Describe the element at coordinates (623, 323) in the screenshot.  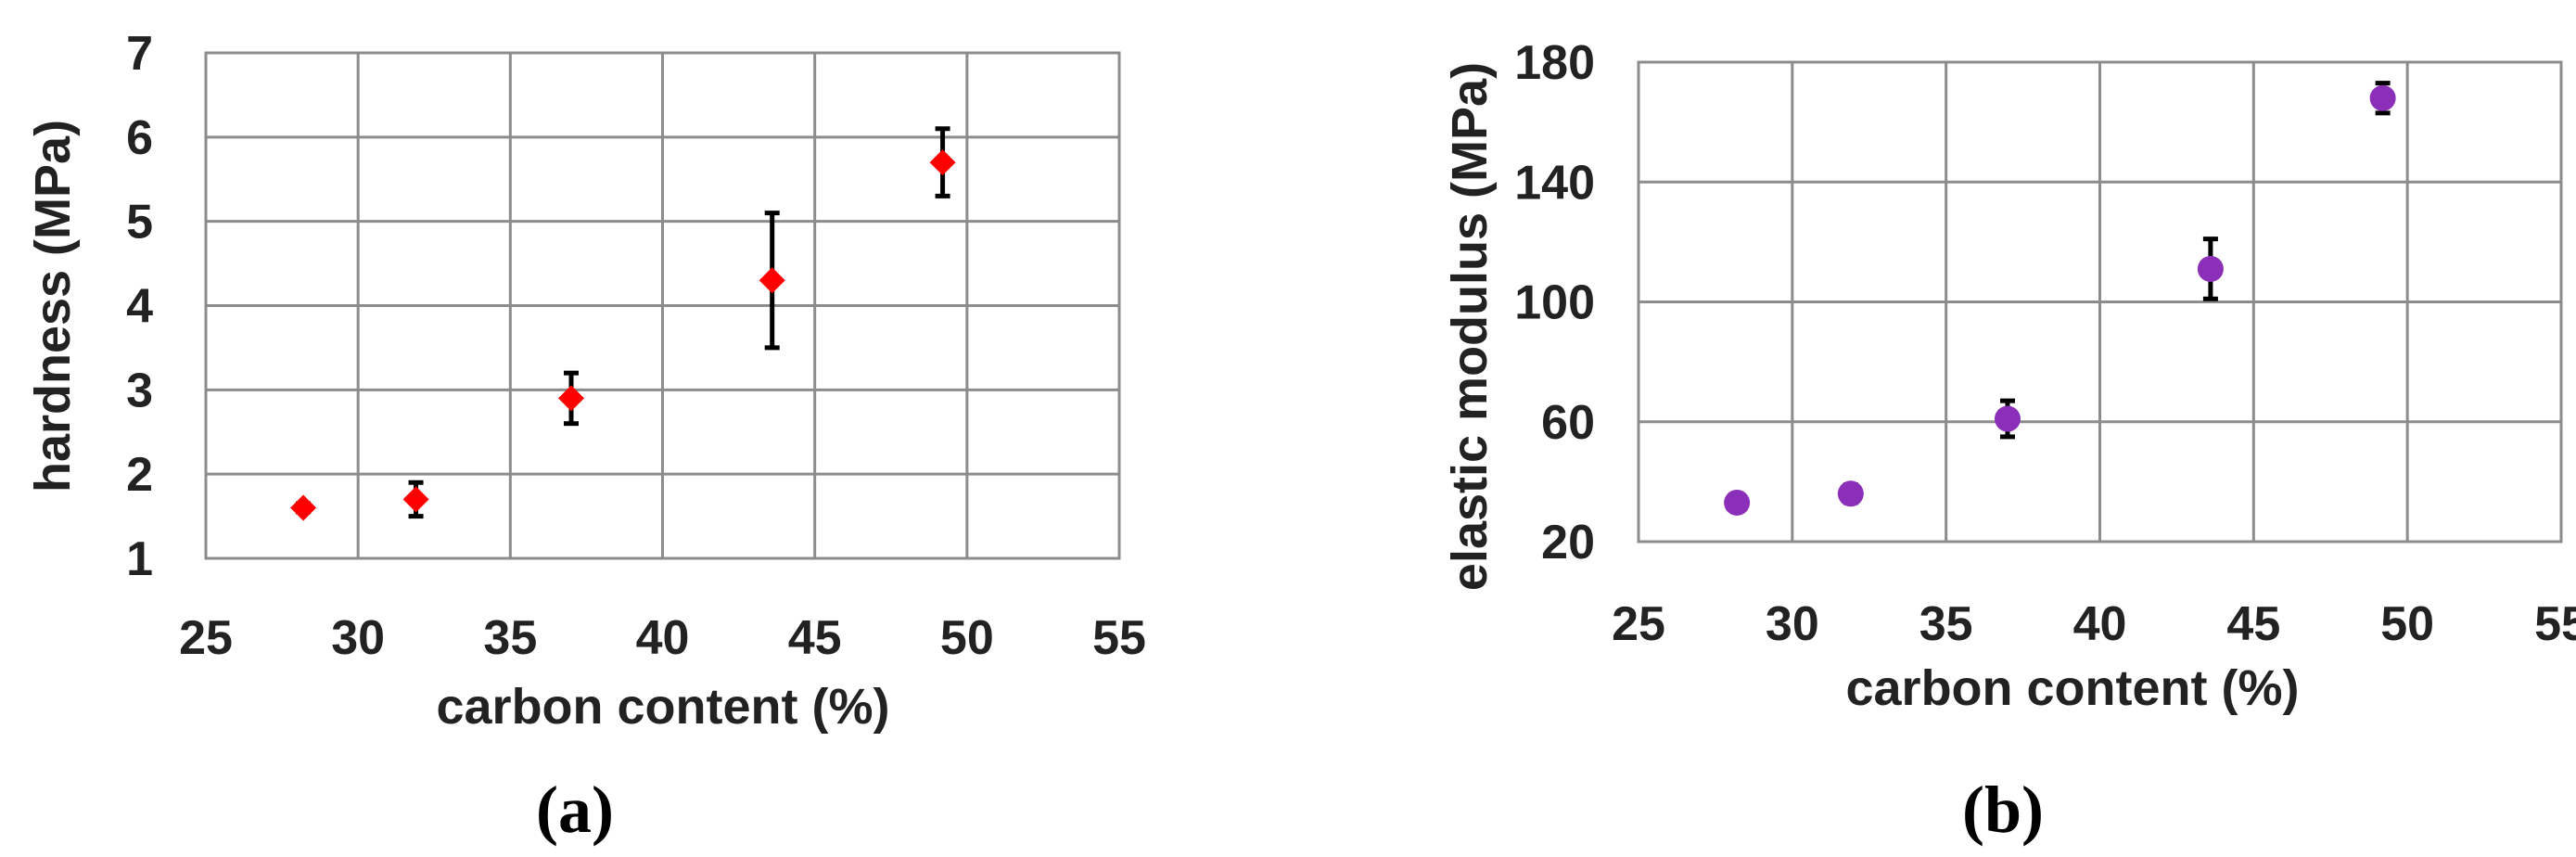
I see `data-points-a` at that location.